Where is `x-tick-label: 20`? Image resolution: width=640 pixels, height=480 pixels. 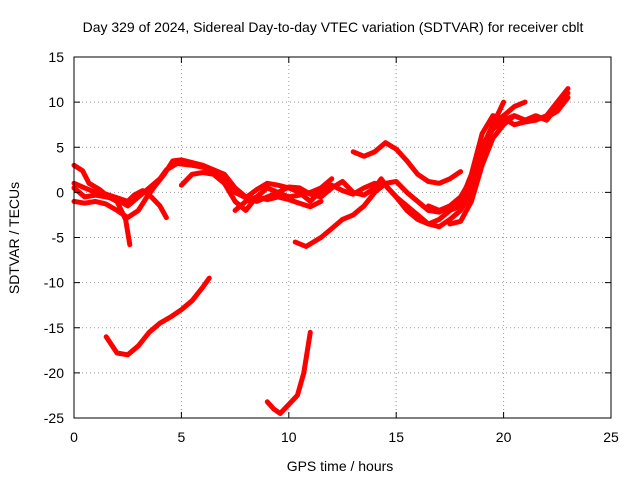
x-tick-label: 20 is located at coordinates (504, 437).